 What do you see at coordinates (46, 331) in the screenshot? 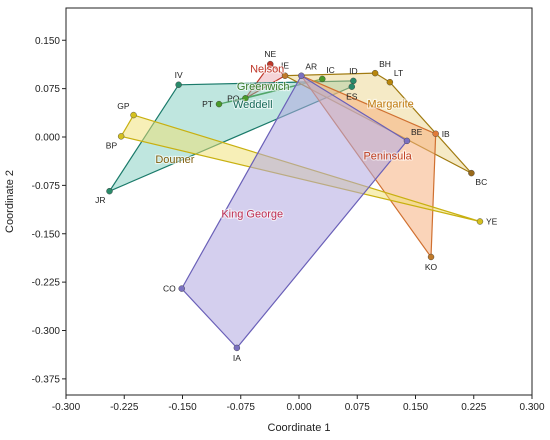
I see `y-tick-label: -0.300` at bounding box center [46, 331].